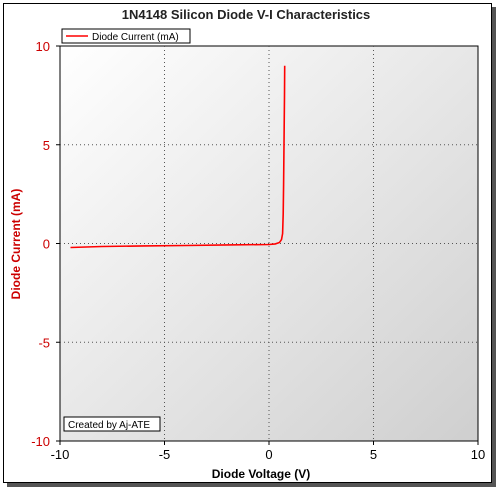 The image size is (500, 491). Describe the element at coordinates (16, 244) in the screenshot. I see `y-axis-label: Diode Current (mA)` at that location.